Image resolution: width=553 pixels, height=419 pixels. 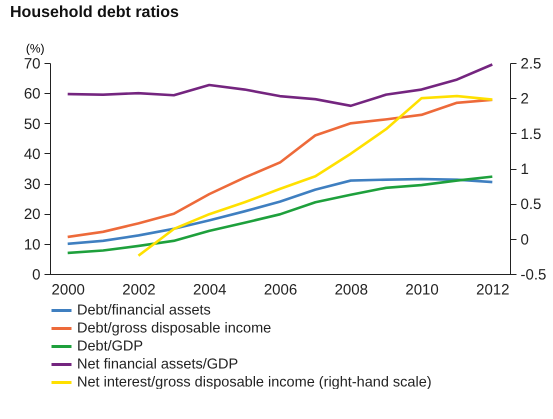 I want to click on y2-tick-label: -0.5, so click(x=533, y=275).